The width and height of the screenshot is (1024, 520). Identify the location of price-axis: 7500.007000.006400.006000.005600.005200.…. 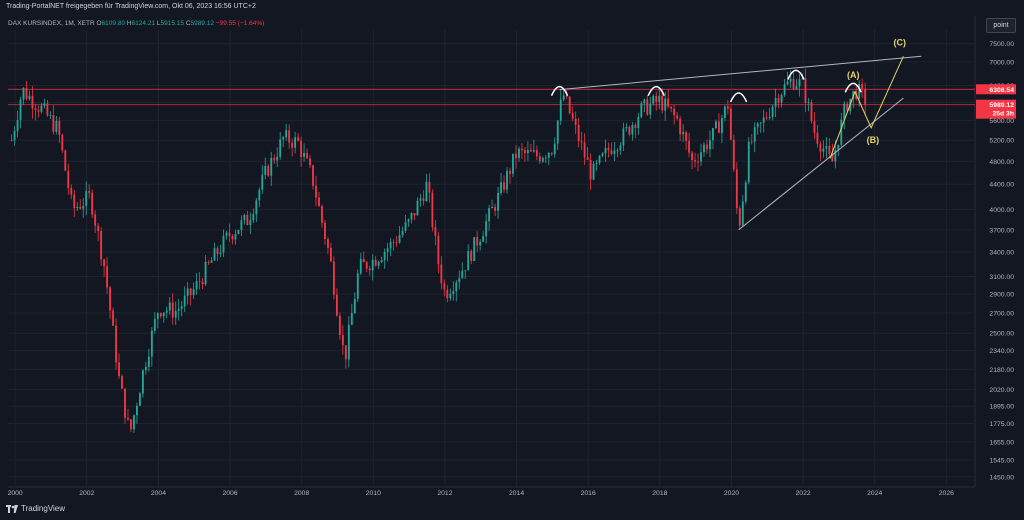
(996, 261).